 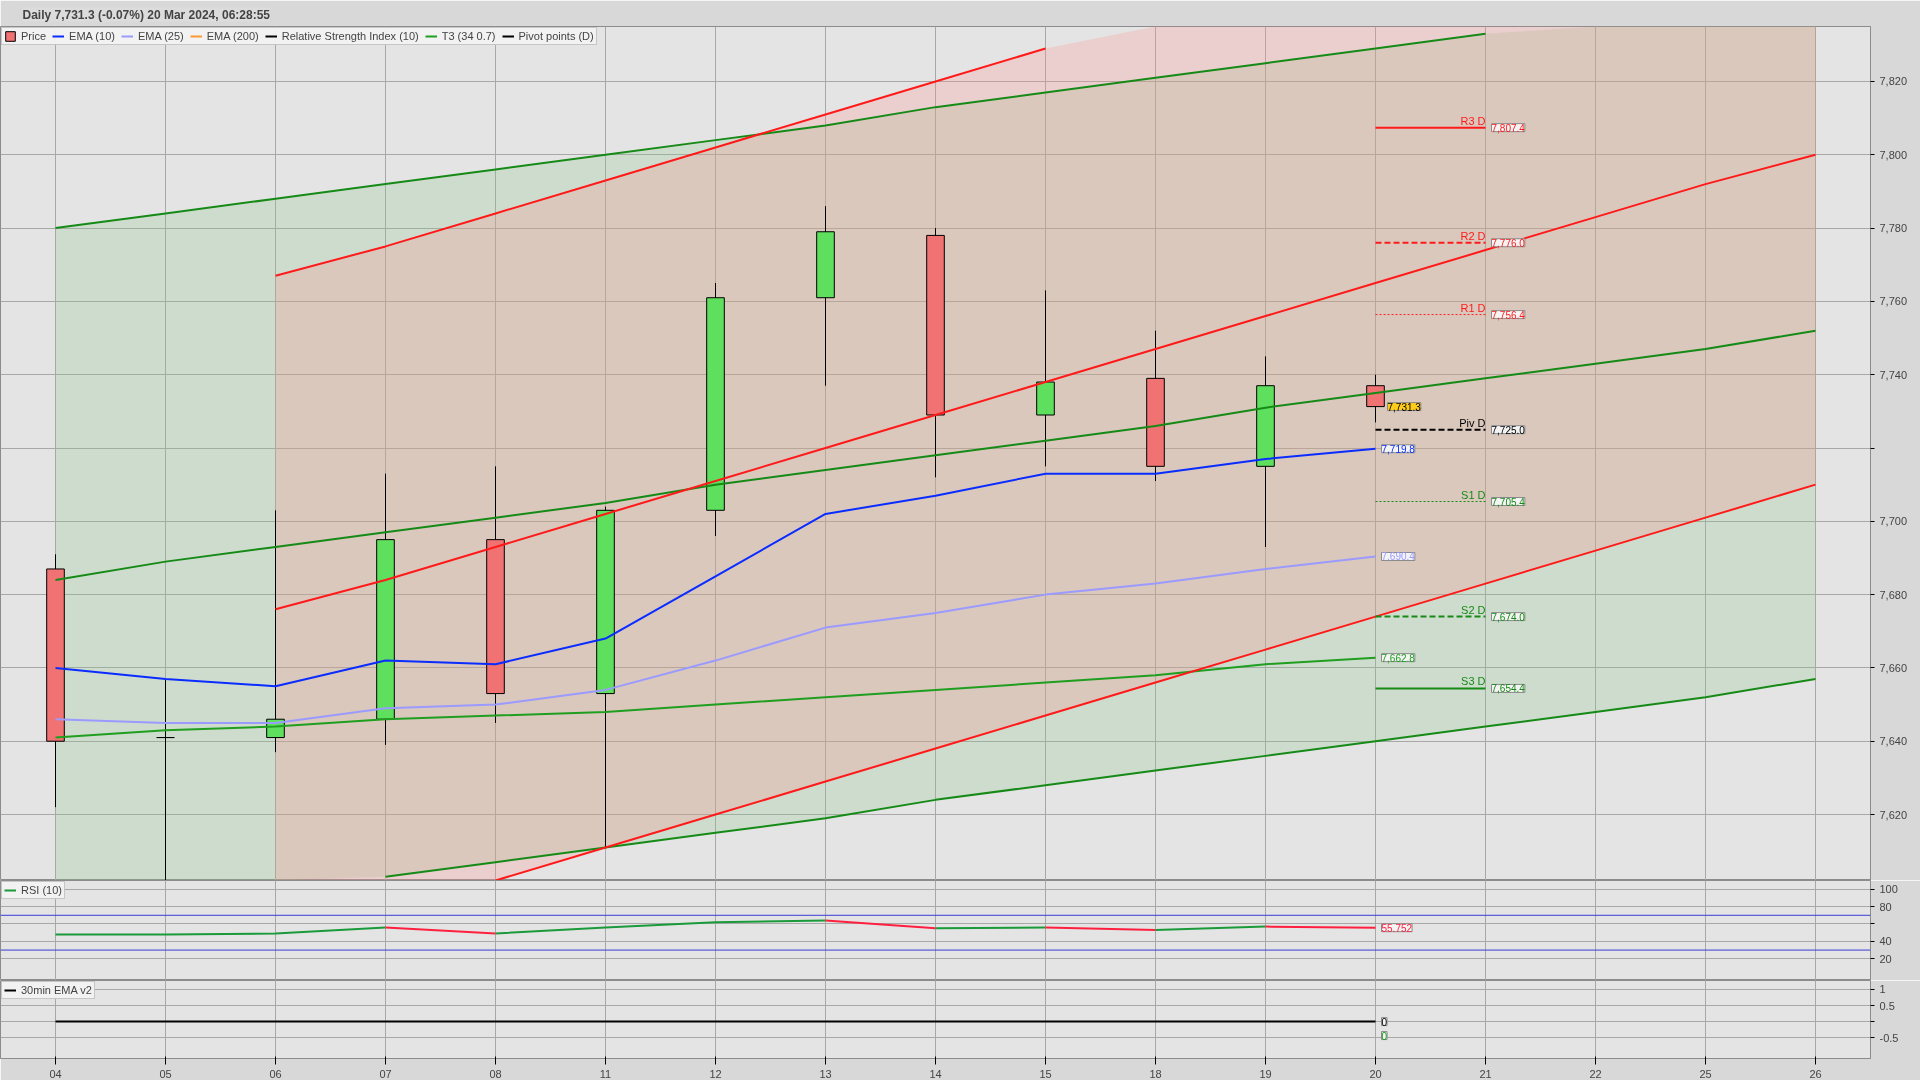 What do you see at coordinates (1893, 594) in the screenshot?
I see `y-tick-label: 7,680` at bounding box center [1893, 594].